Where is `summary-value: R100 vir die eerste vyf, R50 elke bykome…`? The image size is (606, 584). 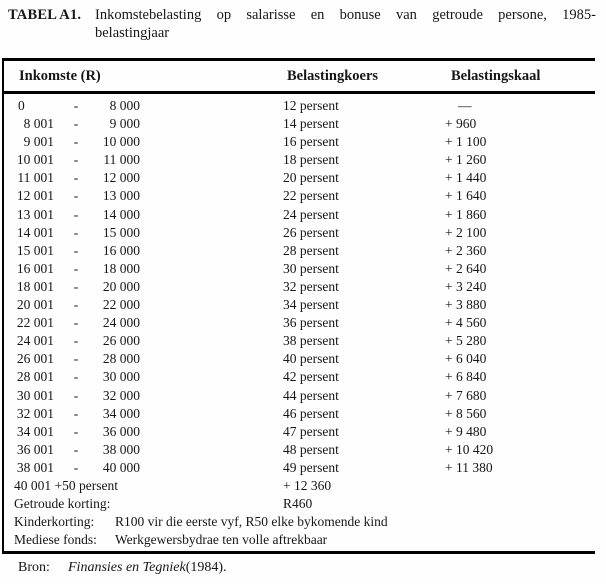 summary-value: R100 vir die eerste vyf, R50 elke bykome… is located at coordinates (251, 522).